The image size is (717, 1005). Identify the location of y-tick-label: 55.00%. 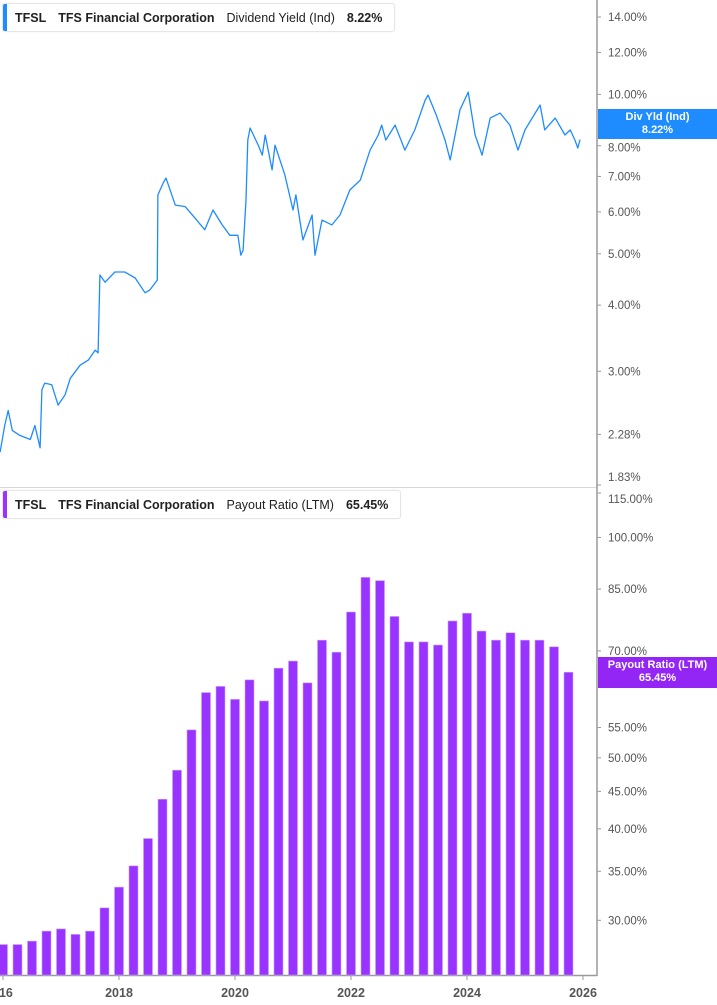
(627, 729).